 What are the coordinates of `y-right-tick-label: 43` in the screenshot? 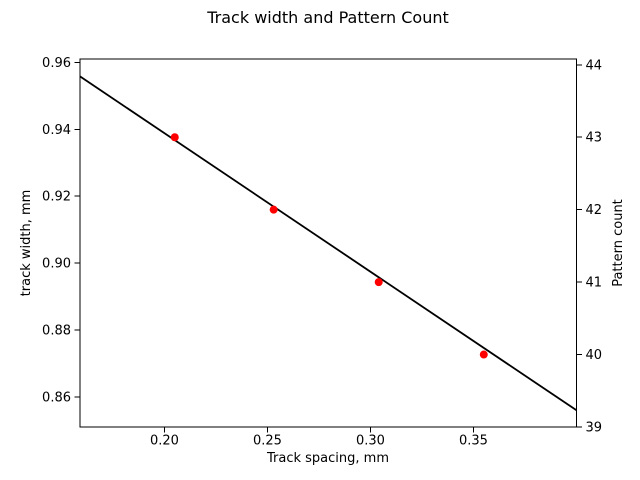 It's located at (594, 138).